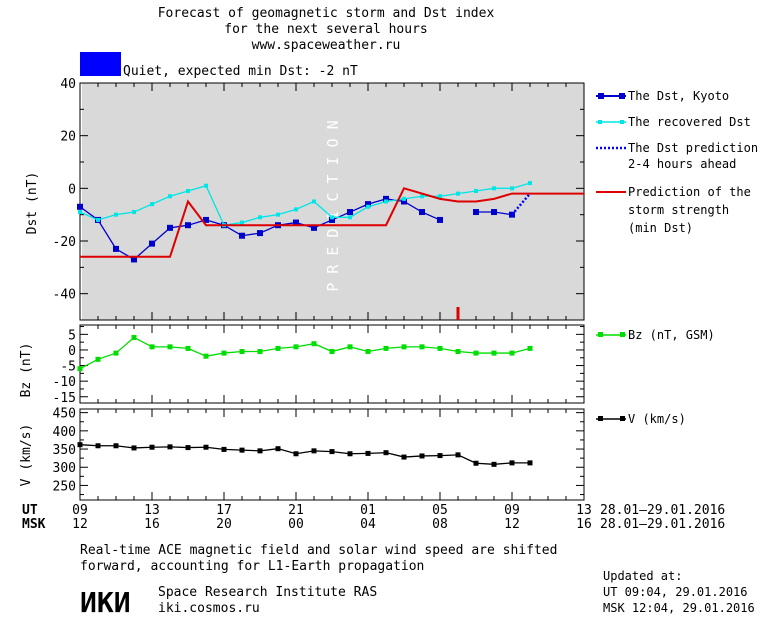 The height and width of the screenshot is (620, 760). I want to click on ut-date-range: 28.01–29.01.2016, so click(662, 510).